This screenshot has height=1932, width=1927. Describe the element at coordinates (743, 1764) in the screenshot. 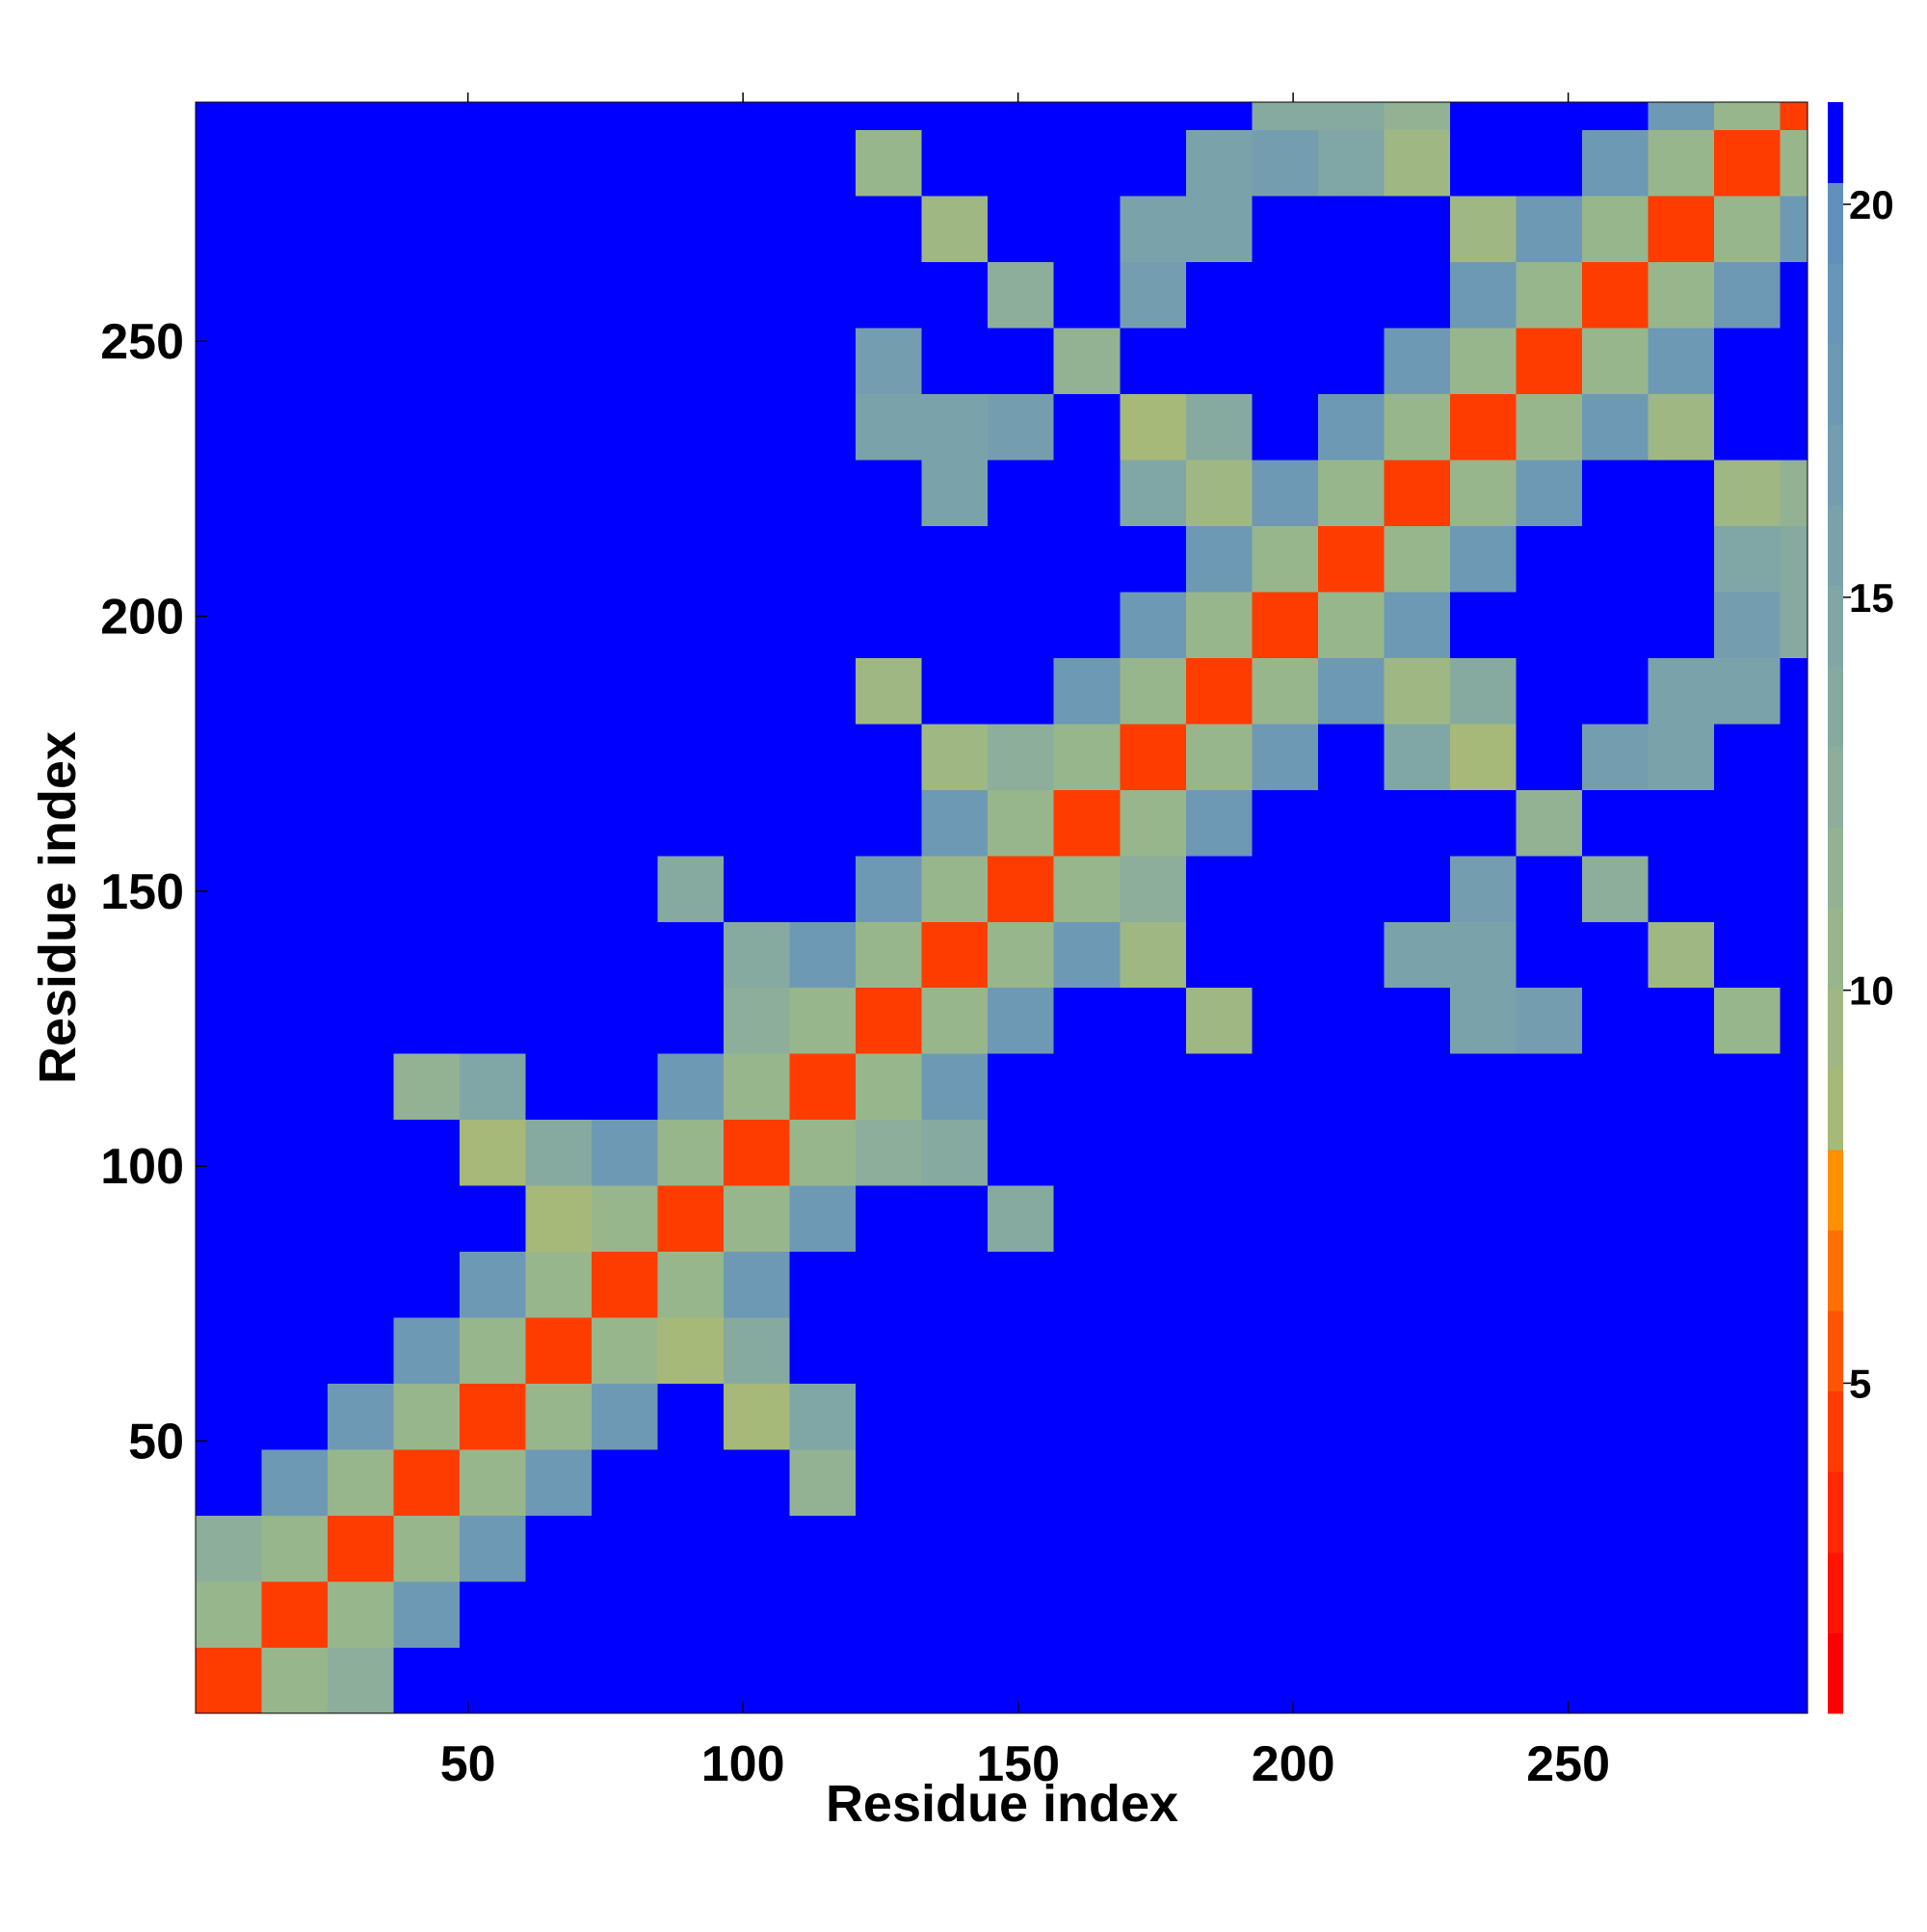

I see `x-tick-label: 100` at that location.